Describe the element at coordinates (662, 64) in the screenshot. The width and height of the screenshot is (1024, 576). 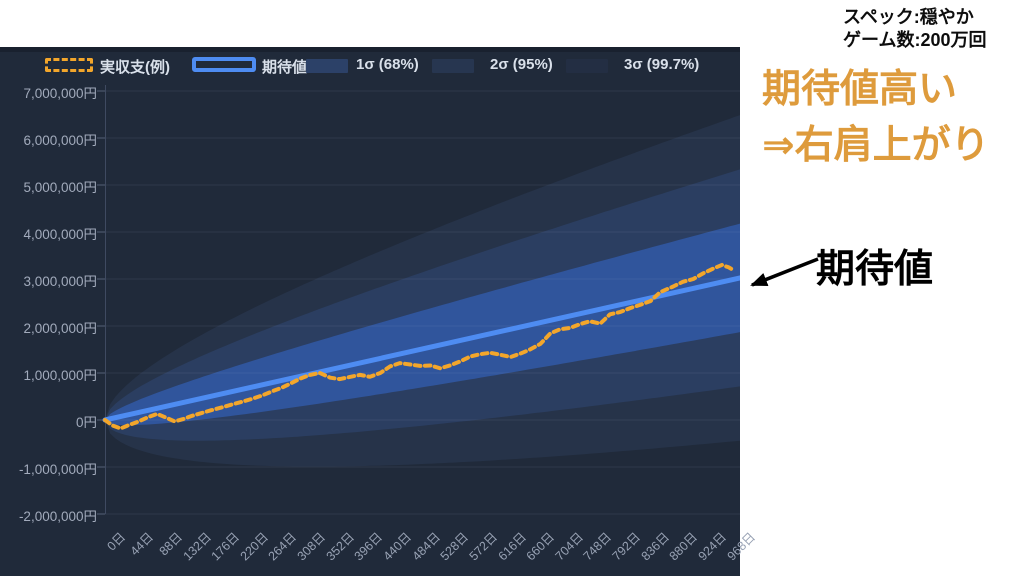
I see `legend-label-3sigma: 3σ (99.7%)` at that location.